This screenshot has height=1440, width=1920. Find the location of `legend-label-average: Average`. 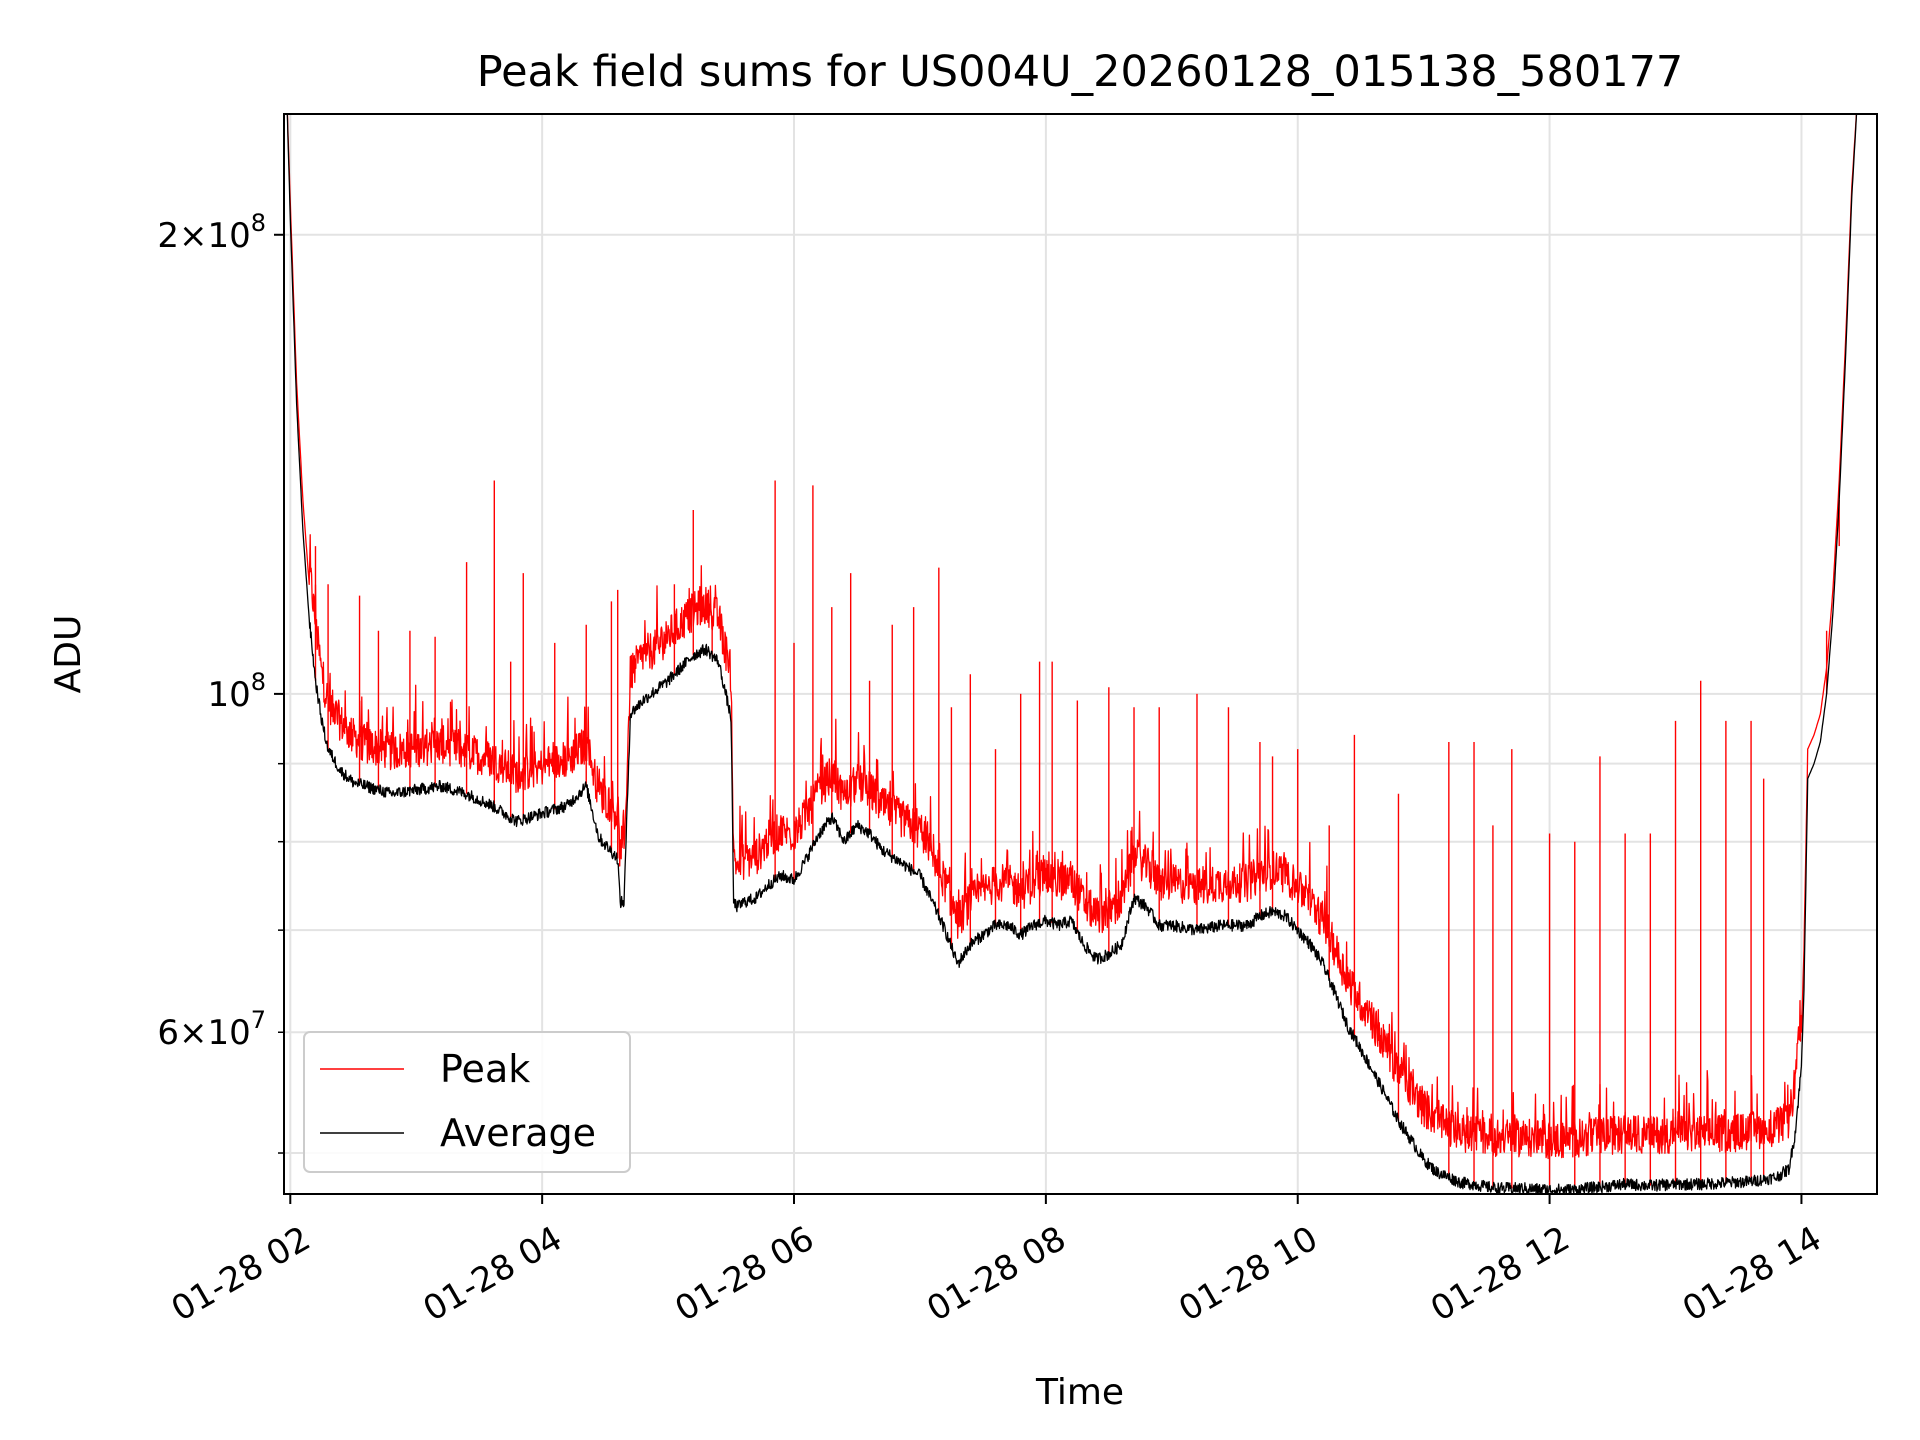

legend-label-average: Average is located at coordinates (518, 1133).